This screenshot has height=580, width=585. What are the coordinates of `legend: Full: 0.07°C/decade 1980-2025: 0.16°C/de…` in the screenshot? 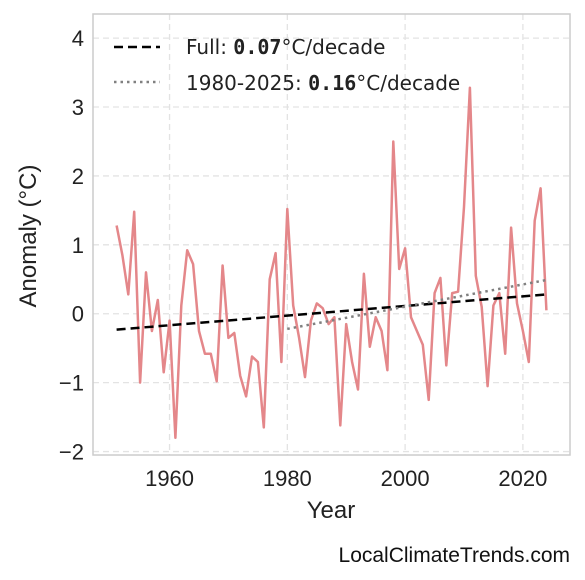 It's located at (287, 65).